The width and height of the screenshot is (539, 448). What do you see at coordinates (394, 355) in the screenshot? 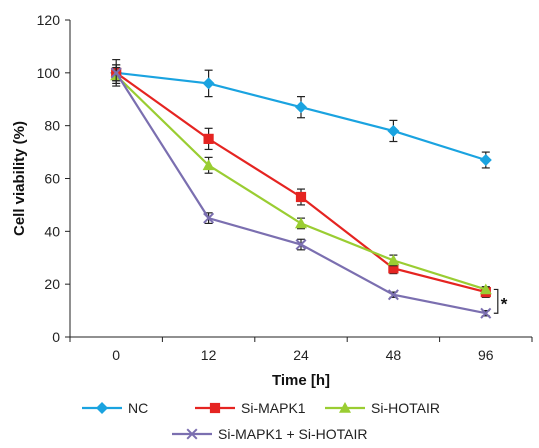
I see `x-tick-label: 48` at bounding box center [394, 355].